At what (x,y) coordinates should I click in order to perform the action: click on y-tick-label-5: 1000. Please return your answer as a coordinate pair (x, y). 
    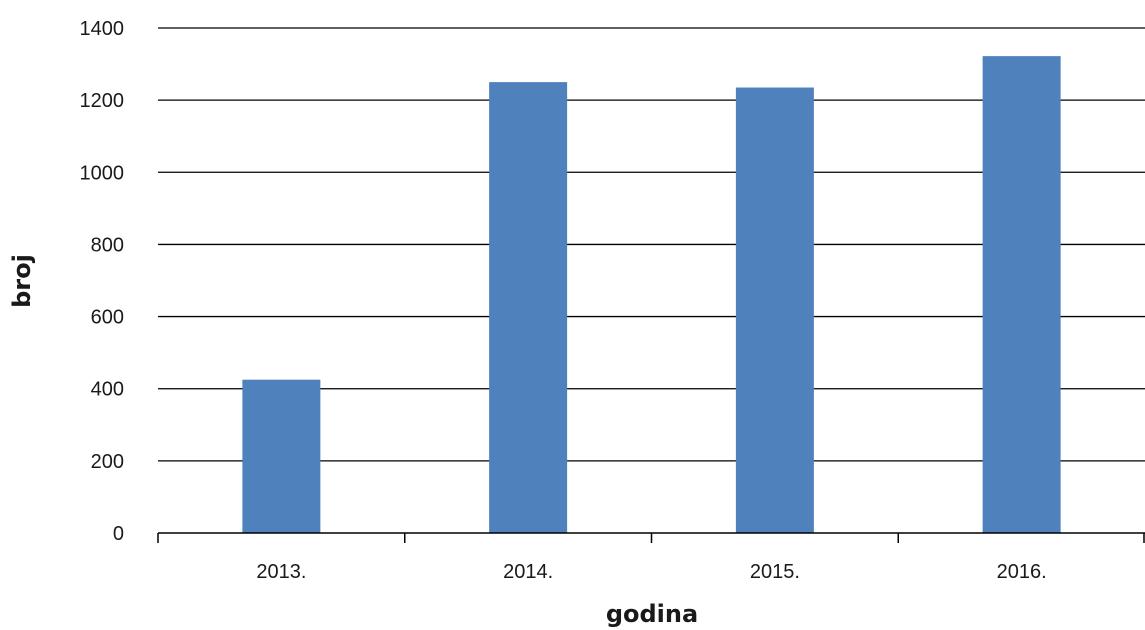
    Looking at the image, I should click on (102, 173).